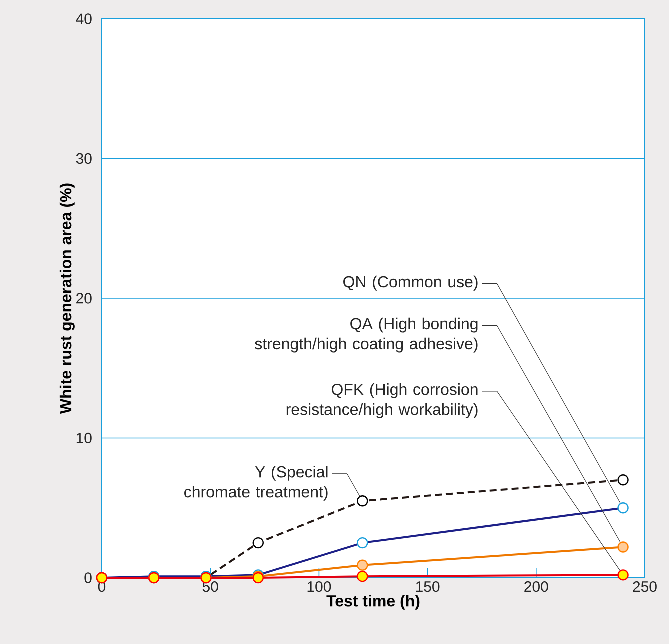  Describe the element at coordinates (84, 19) in the screenshot. I see `y-tick-label: 40` at that location.